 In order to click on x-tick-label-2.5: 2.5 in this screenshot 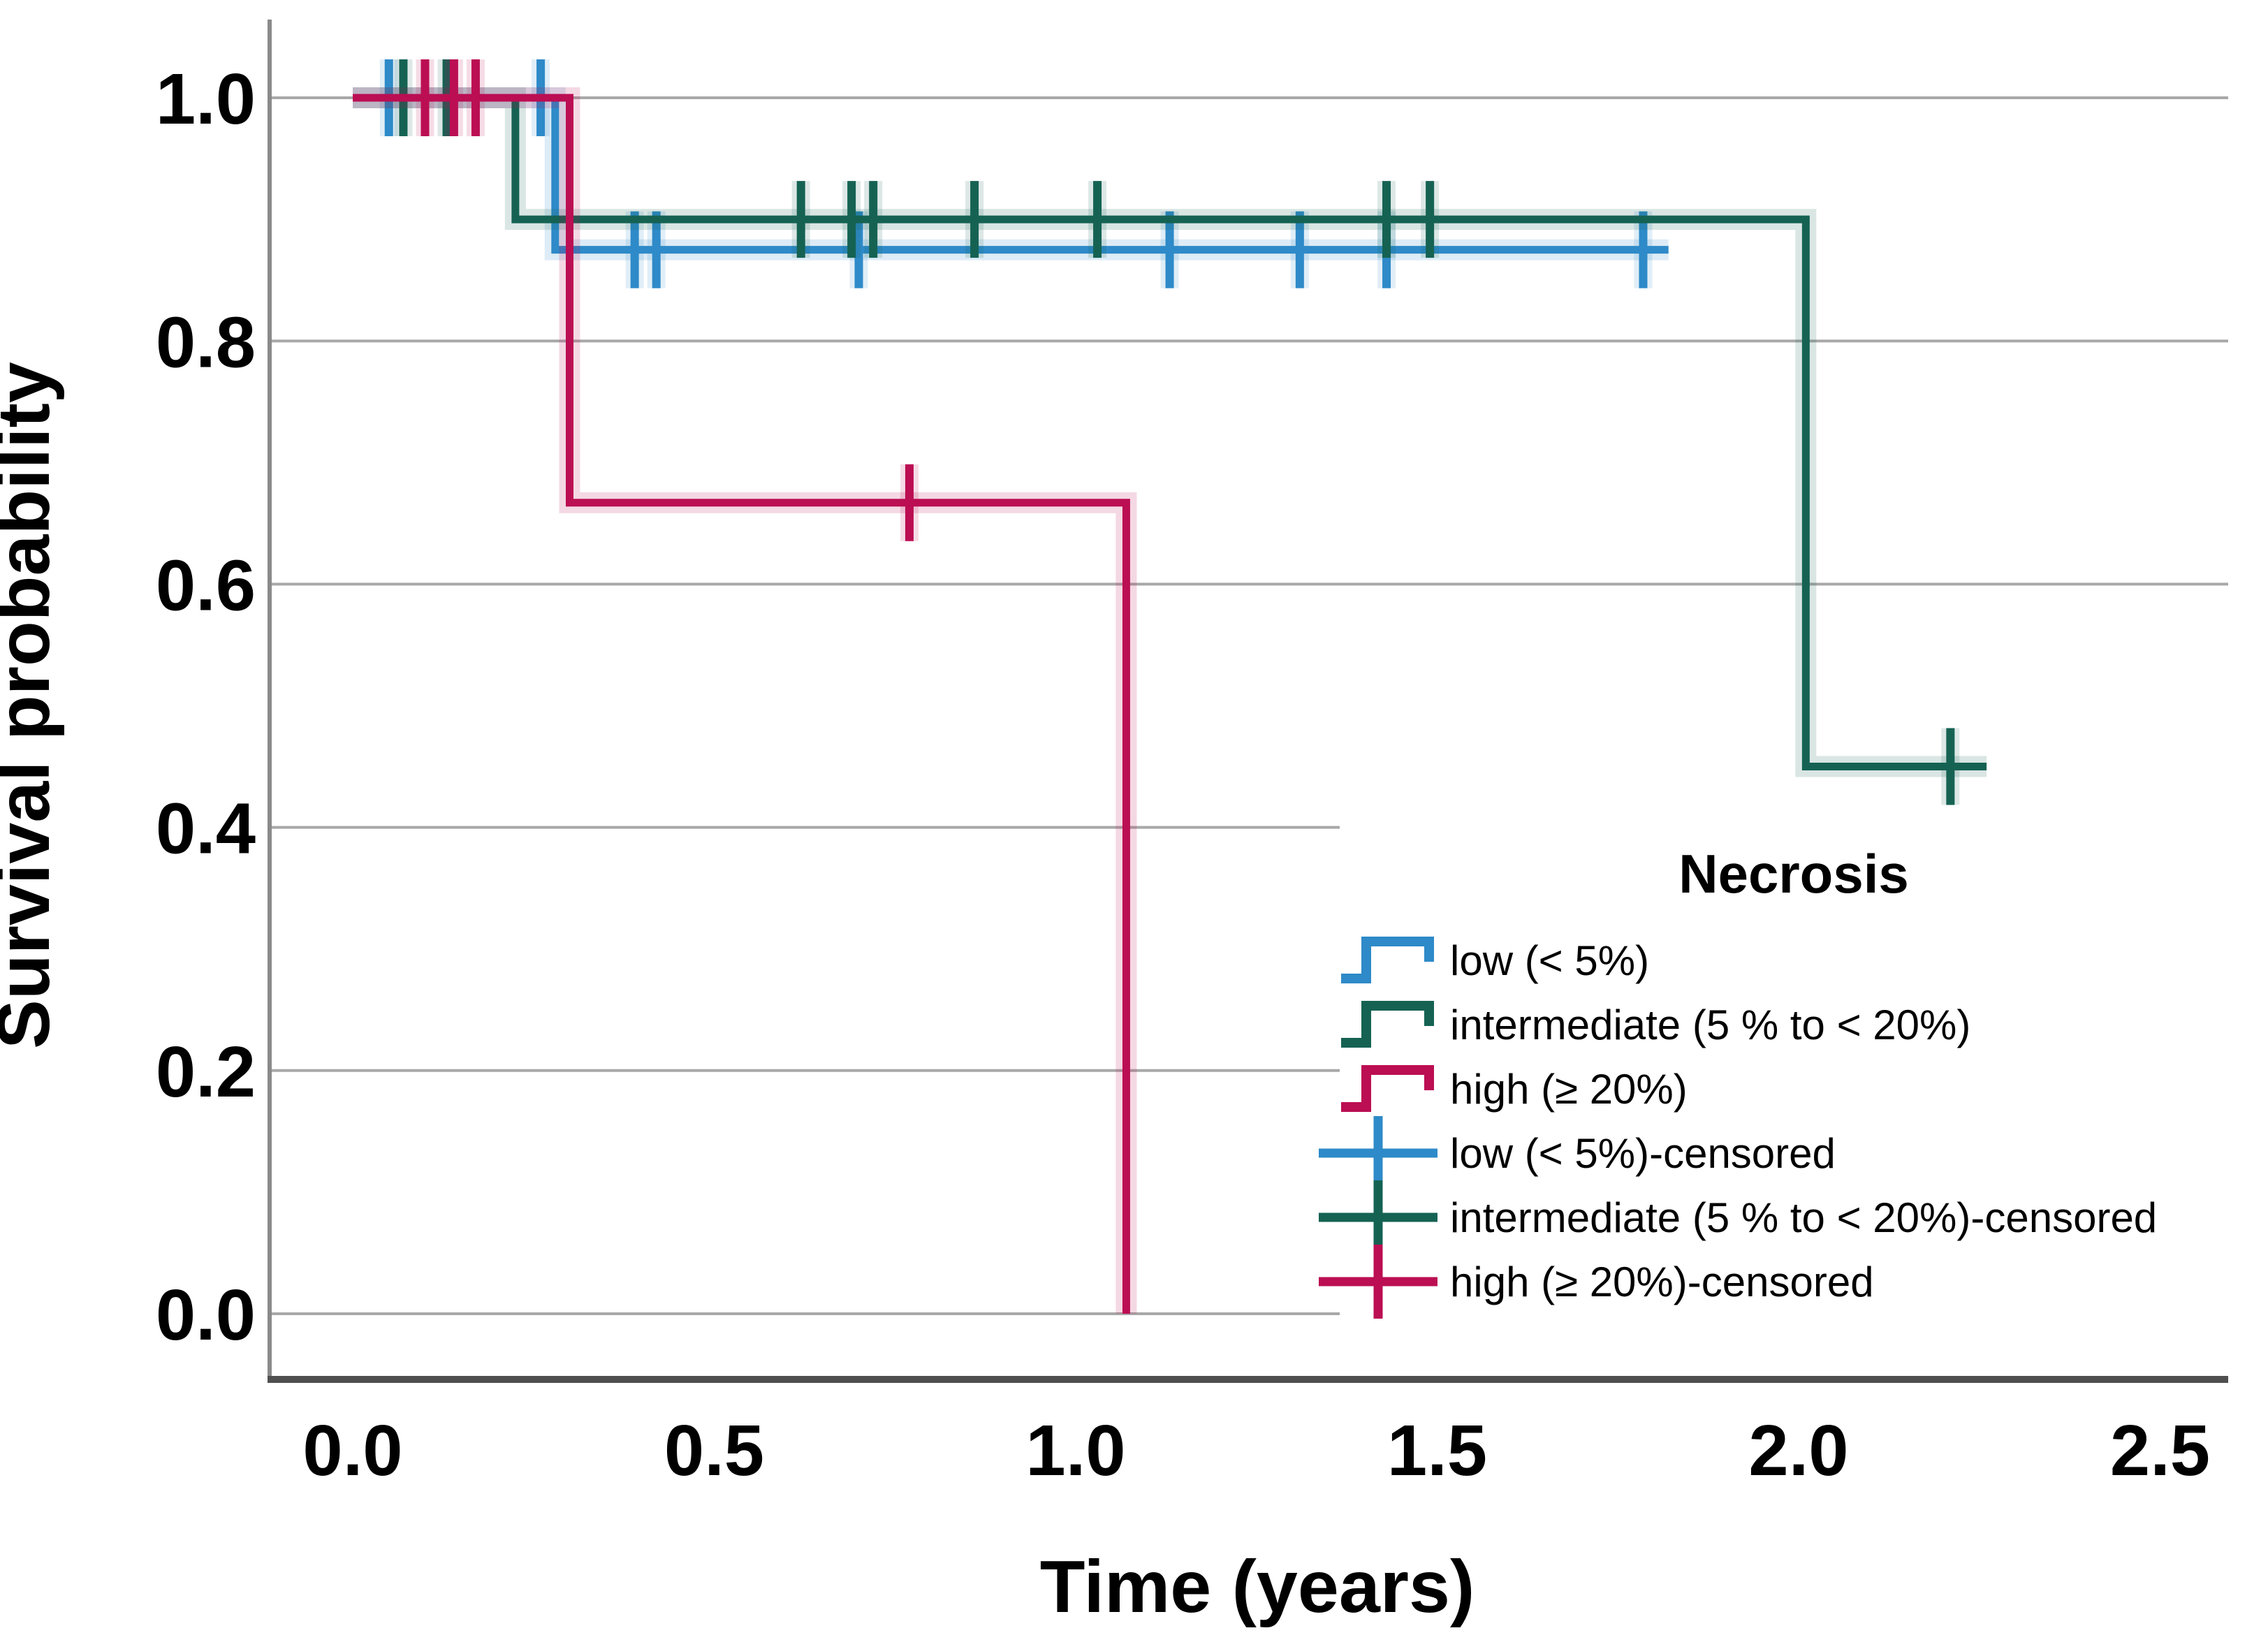, I will do `click(2160, 1450)`.